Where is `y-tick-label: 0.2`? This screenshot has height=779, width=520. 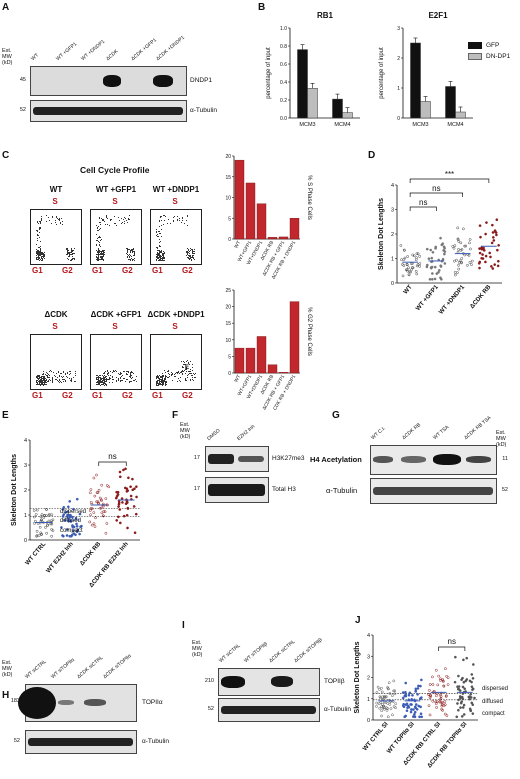
y-tick-label: 0.2 is located at coordinates (283, 101).